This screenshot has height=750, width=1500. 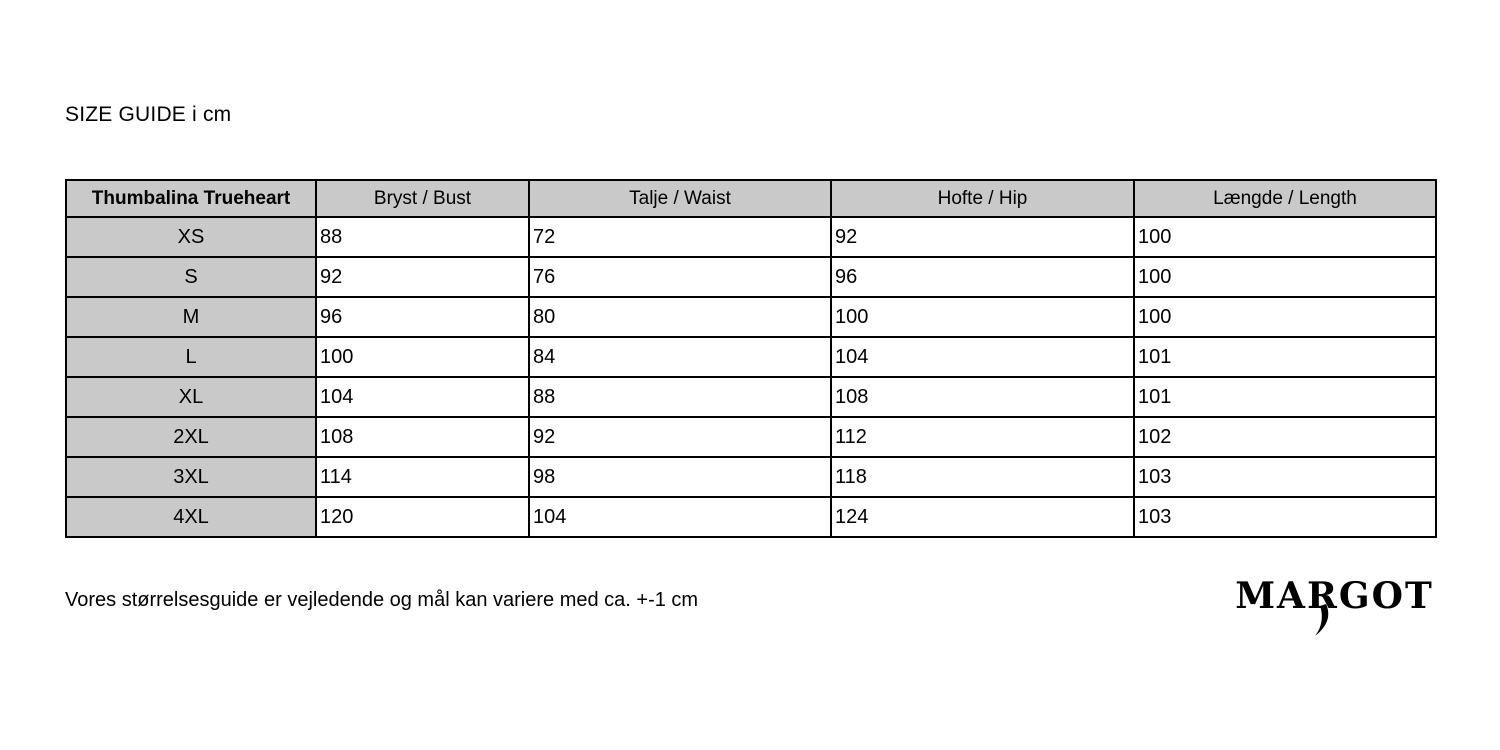 I want to click on table-row: XS 88 72 92 100, so click(x=751, y=237).